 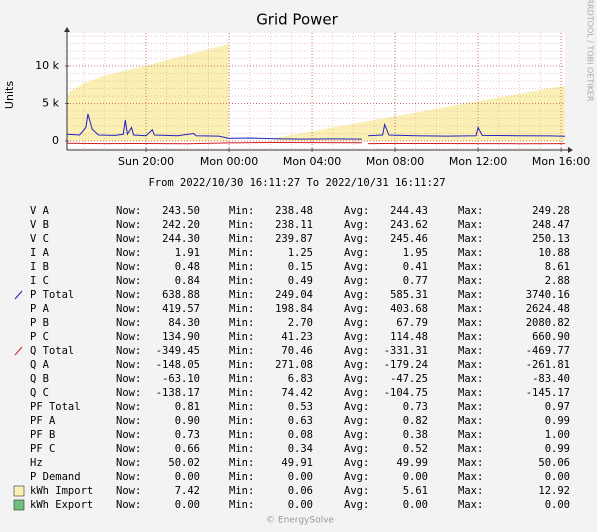 I want to click on legend-value: -331.31, so click(x=406, y=351).